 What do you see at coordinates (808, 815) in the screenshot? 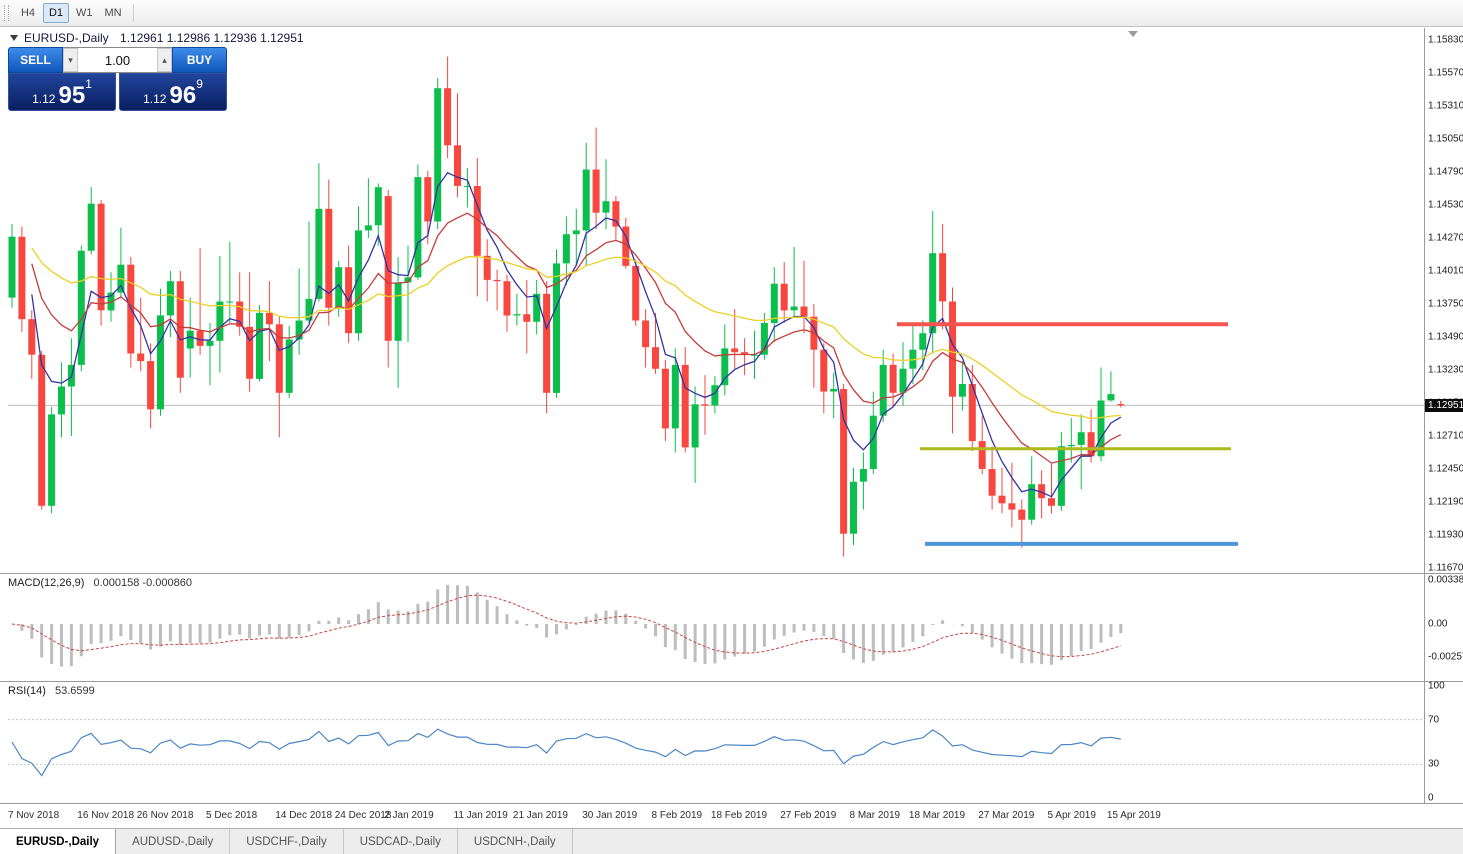
I see `time-axis-label: 27 Feb 2019` at bounding box center [808, 815].